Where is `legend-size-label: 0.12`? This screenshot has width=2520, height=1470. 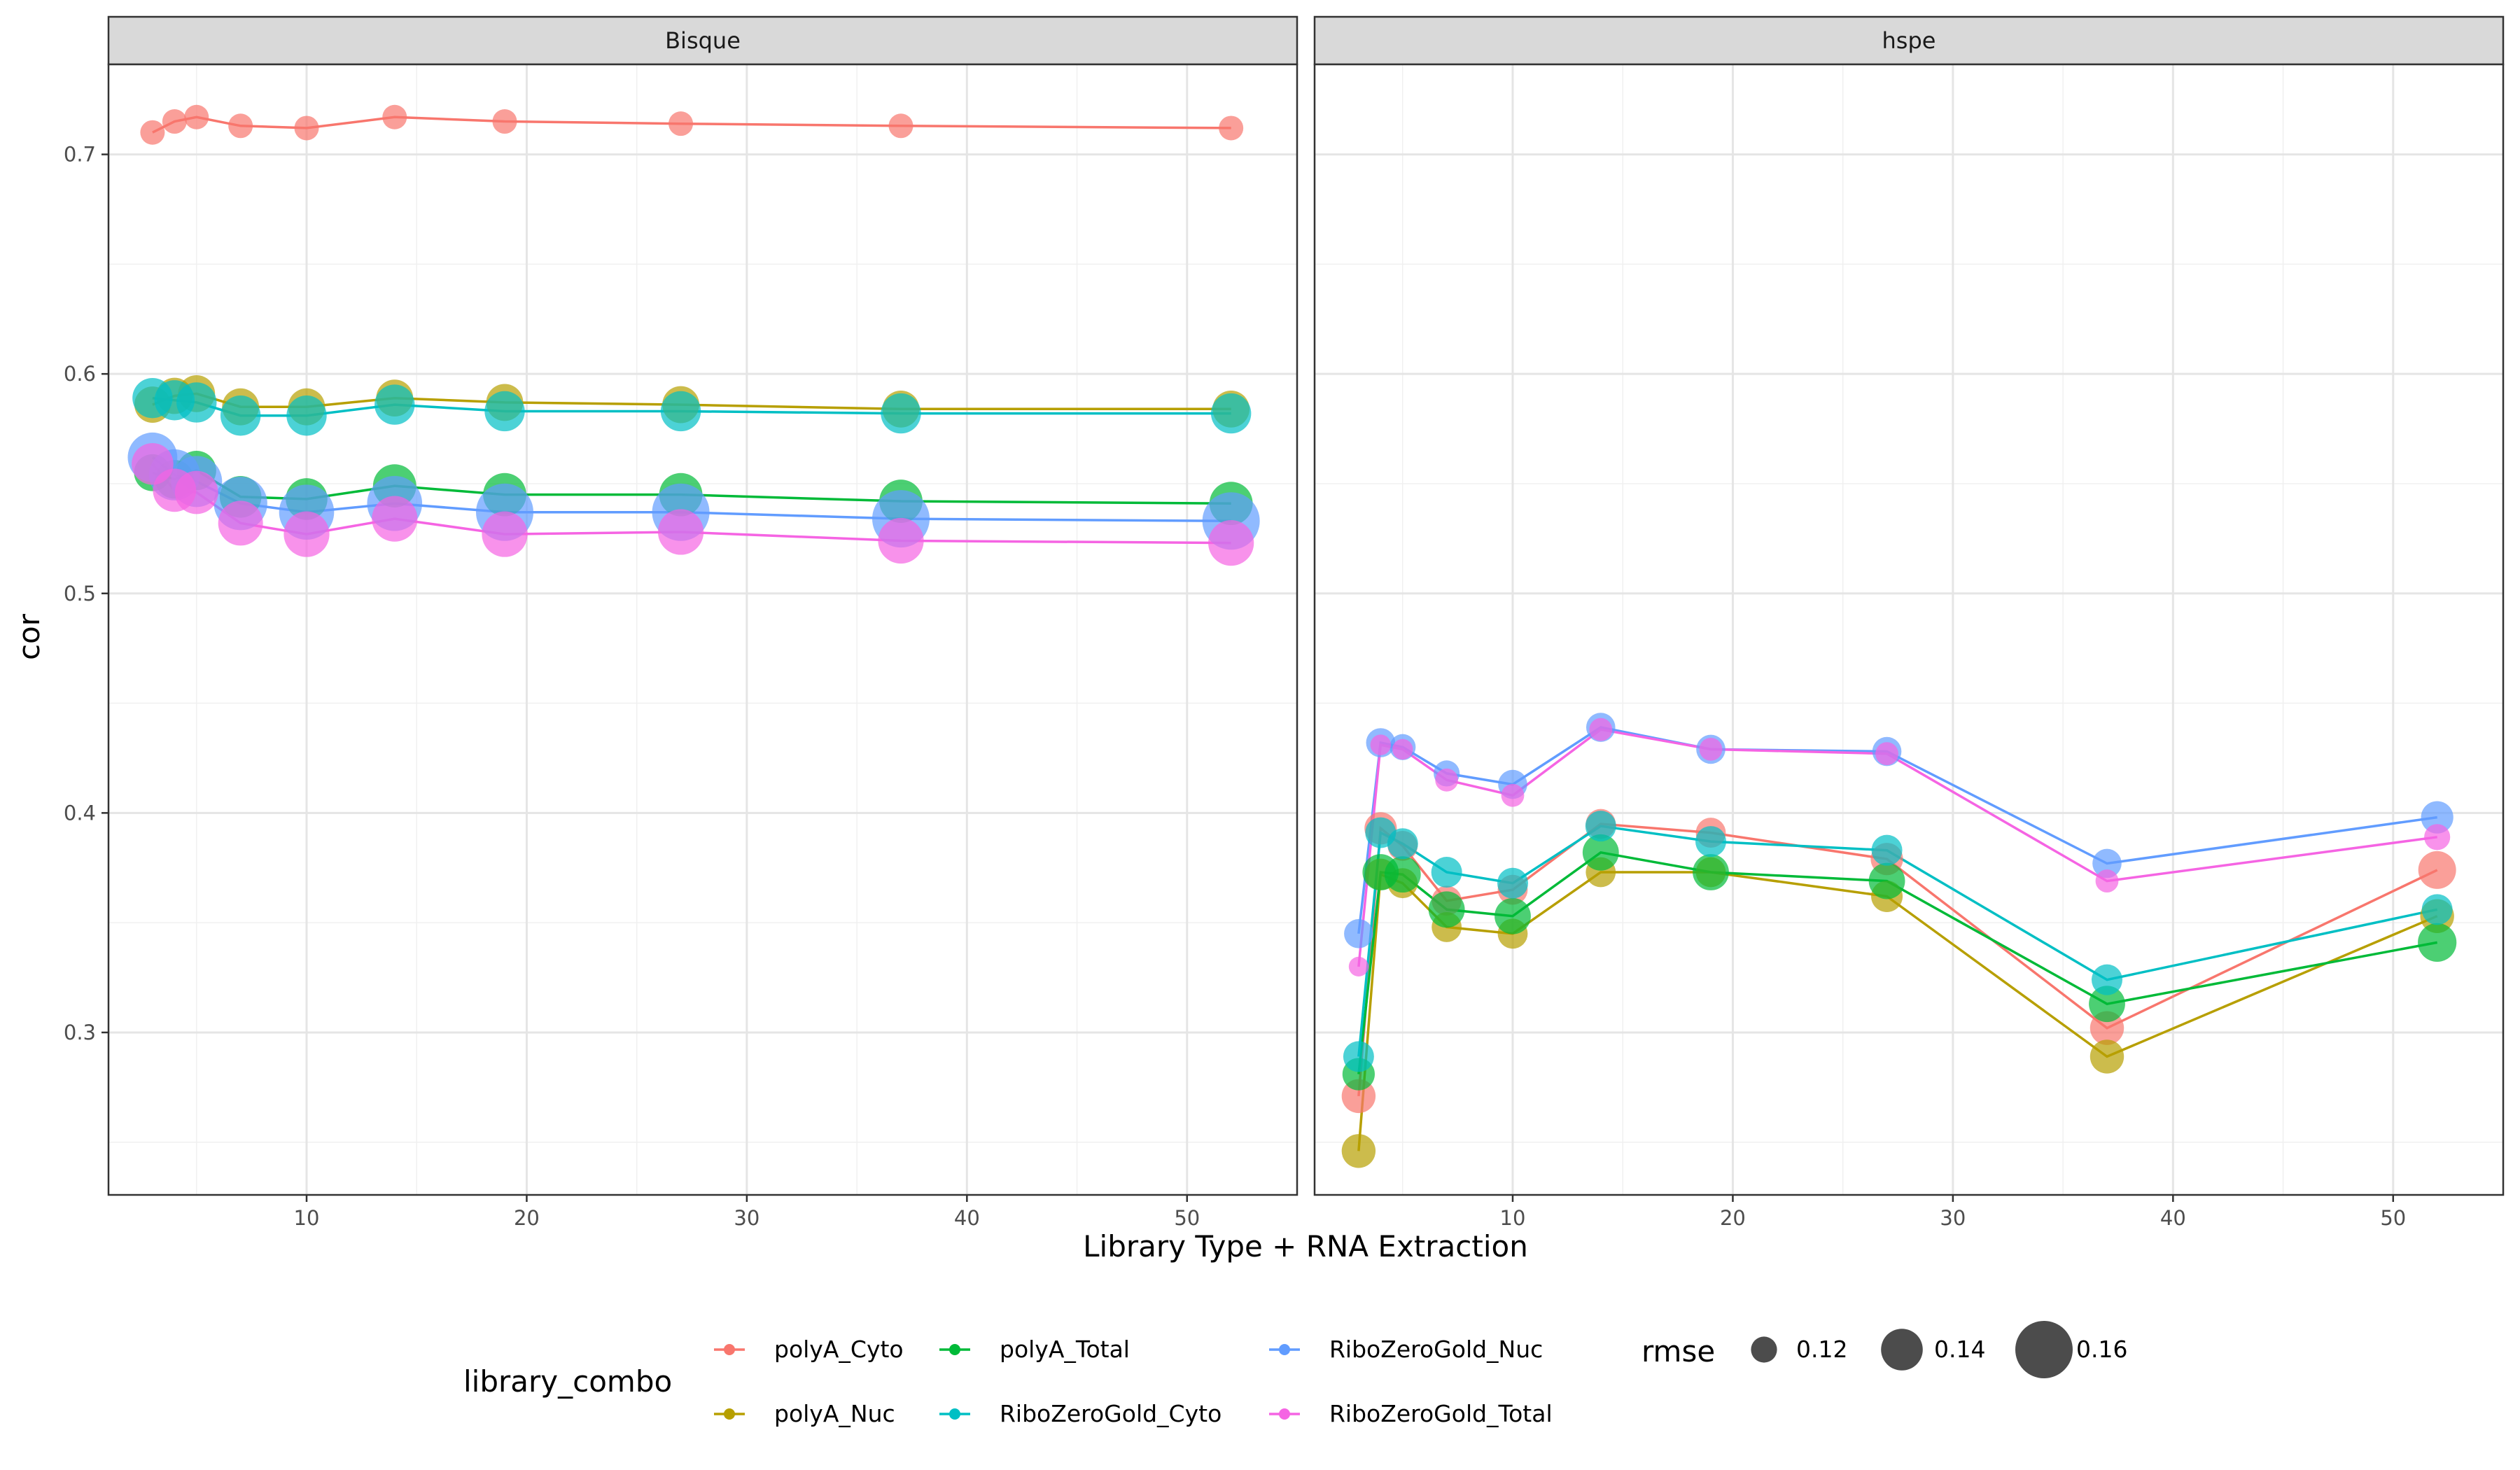 legend-size-label: 0.12 is located at coordinates (1821, 1349).